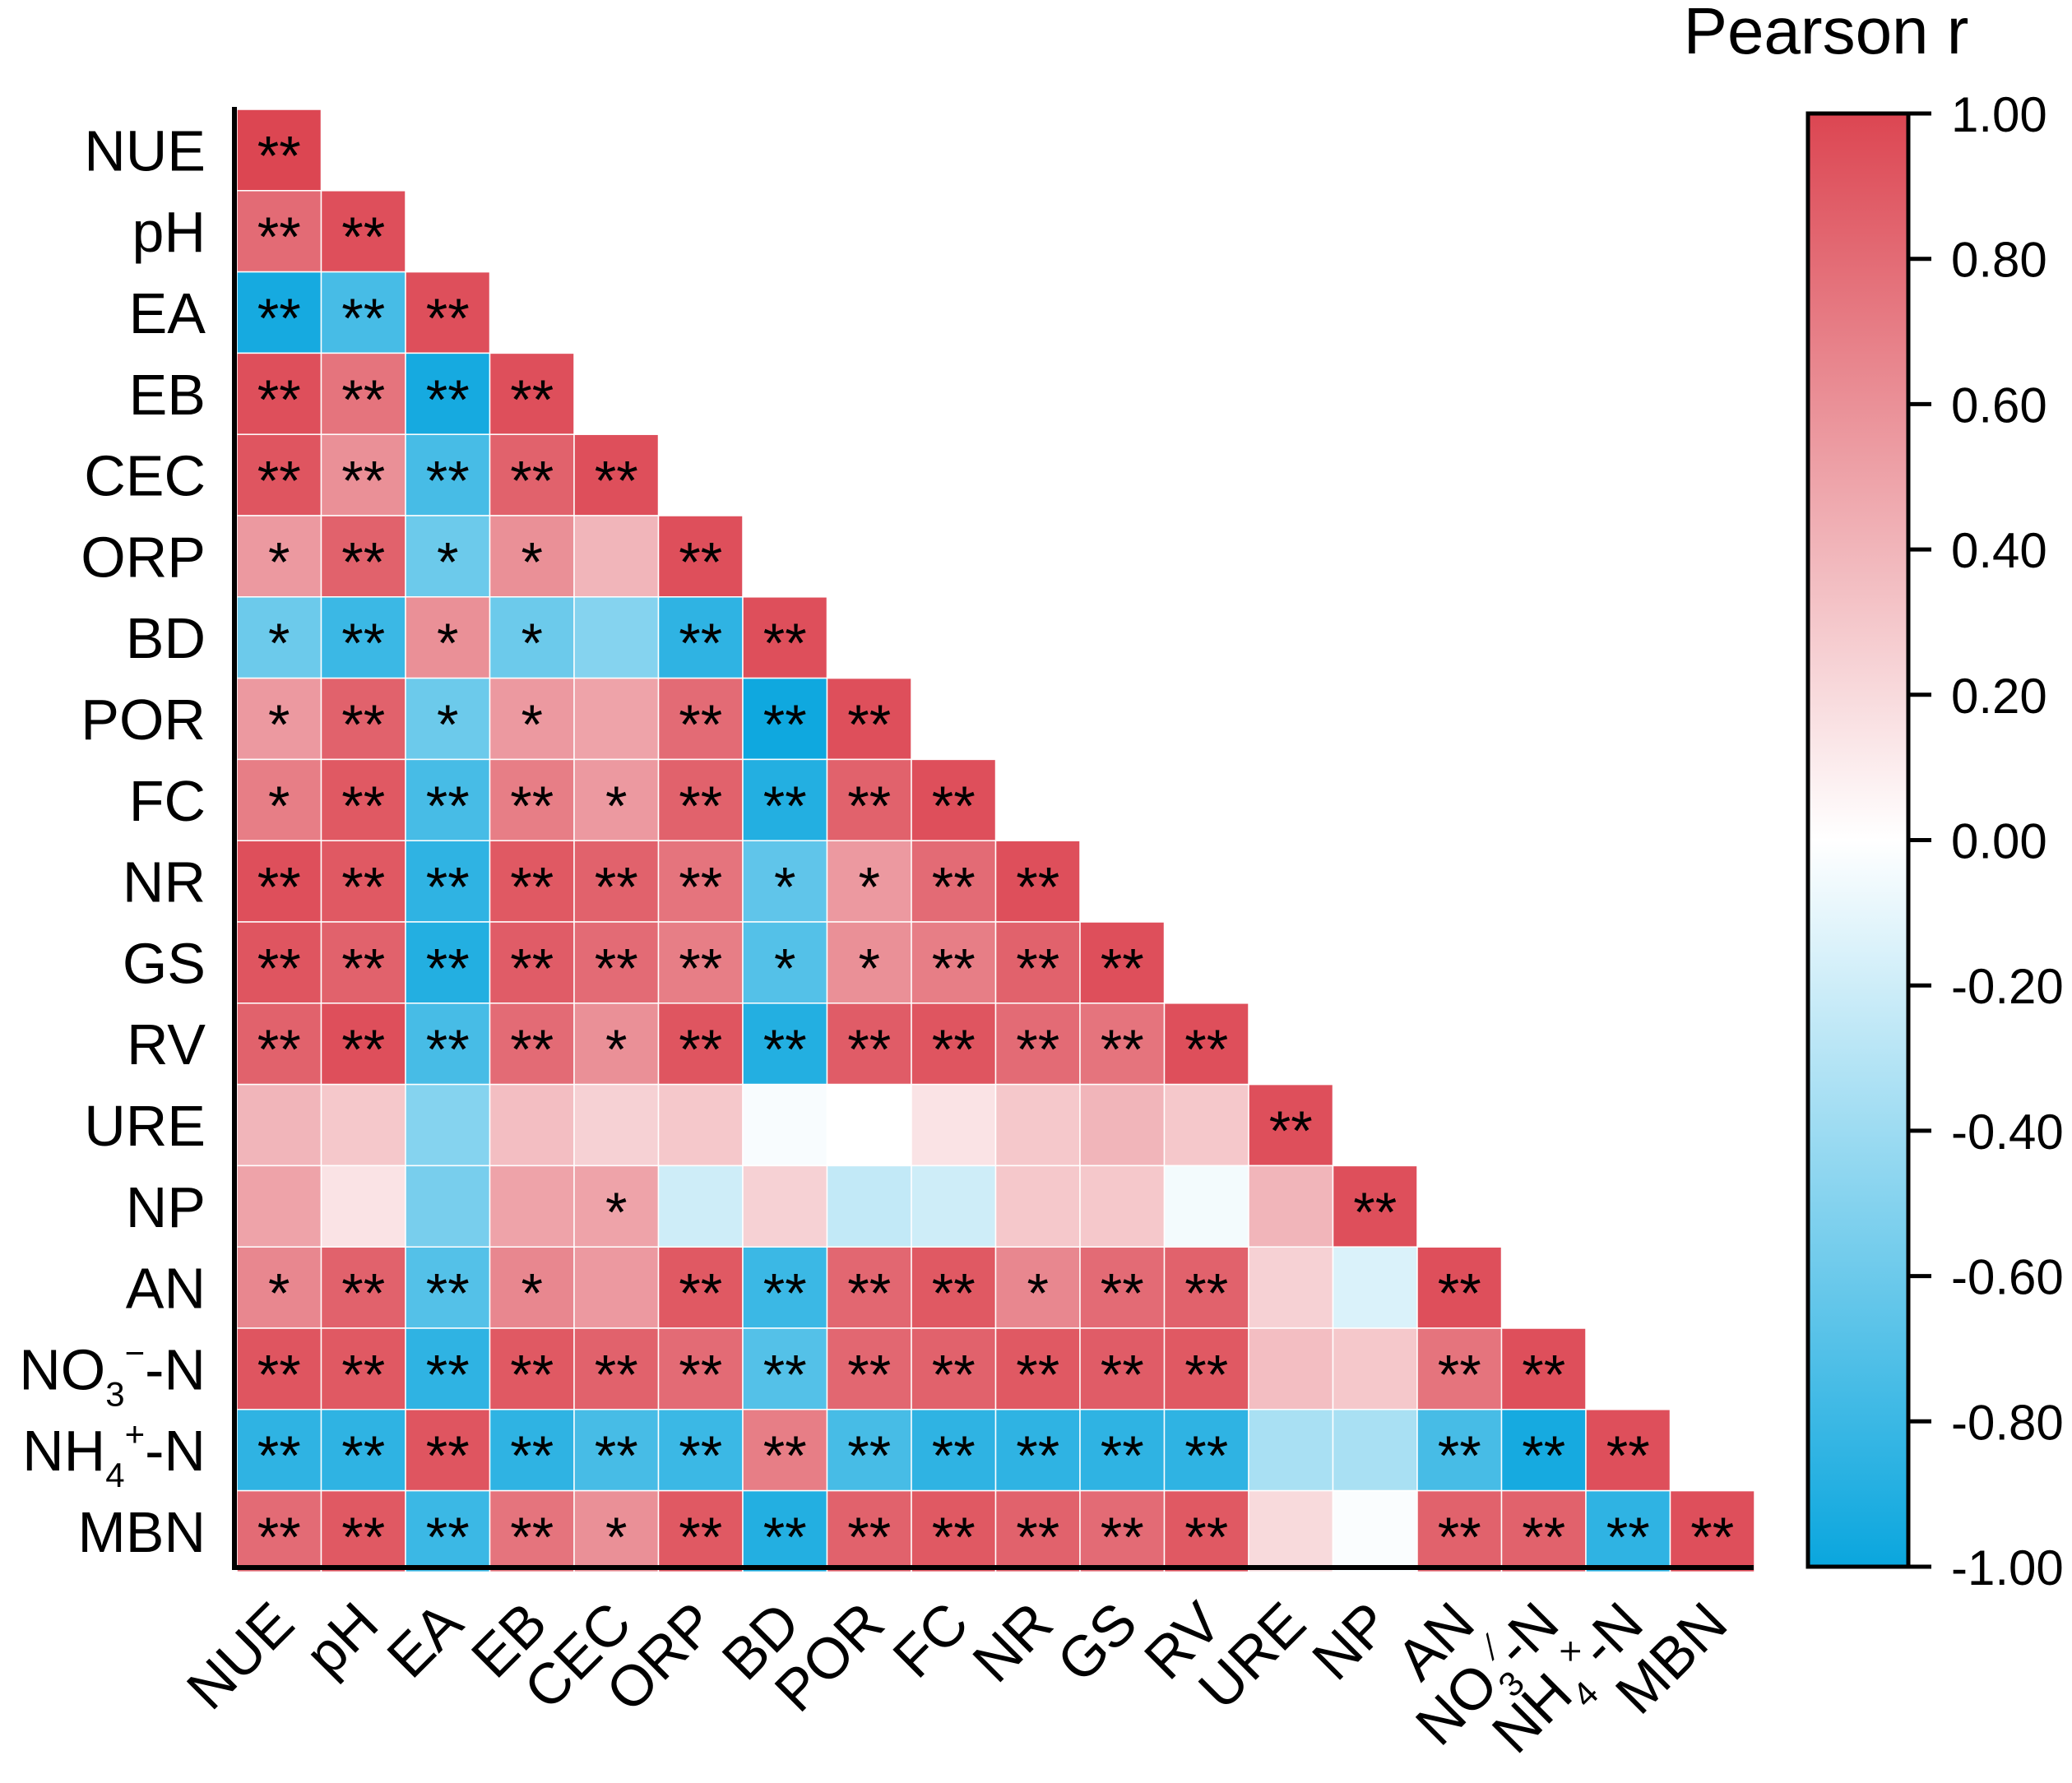 This screenshot has width=2072, height=1783. I want to click on cell-nh4-n-no3-n, so click(1543, 1451).